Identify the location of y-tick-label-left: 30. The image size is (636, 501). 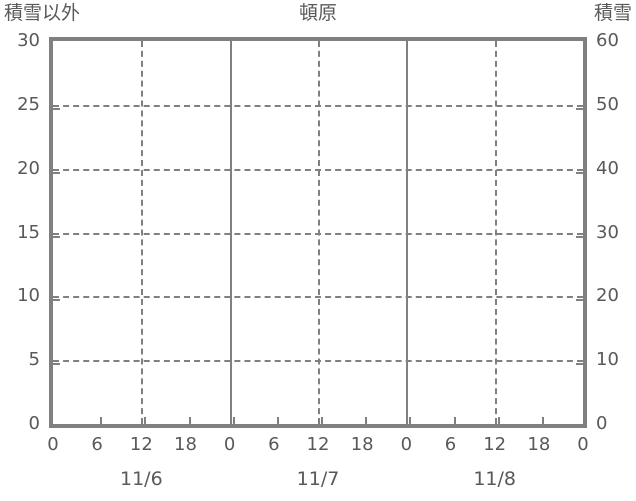
(28, 40).